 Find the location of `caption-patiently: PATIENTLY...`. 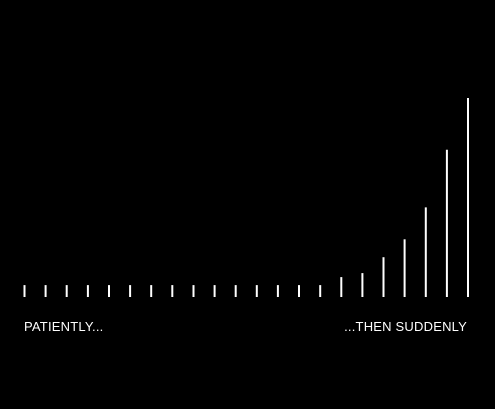

caption-patiently: PATIENTLY... is located at coordinates (64, 326).